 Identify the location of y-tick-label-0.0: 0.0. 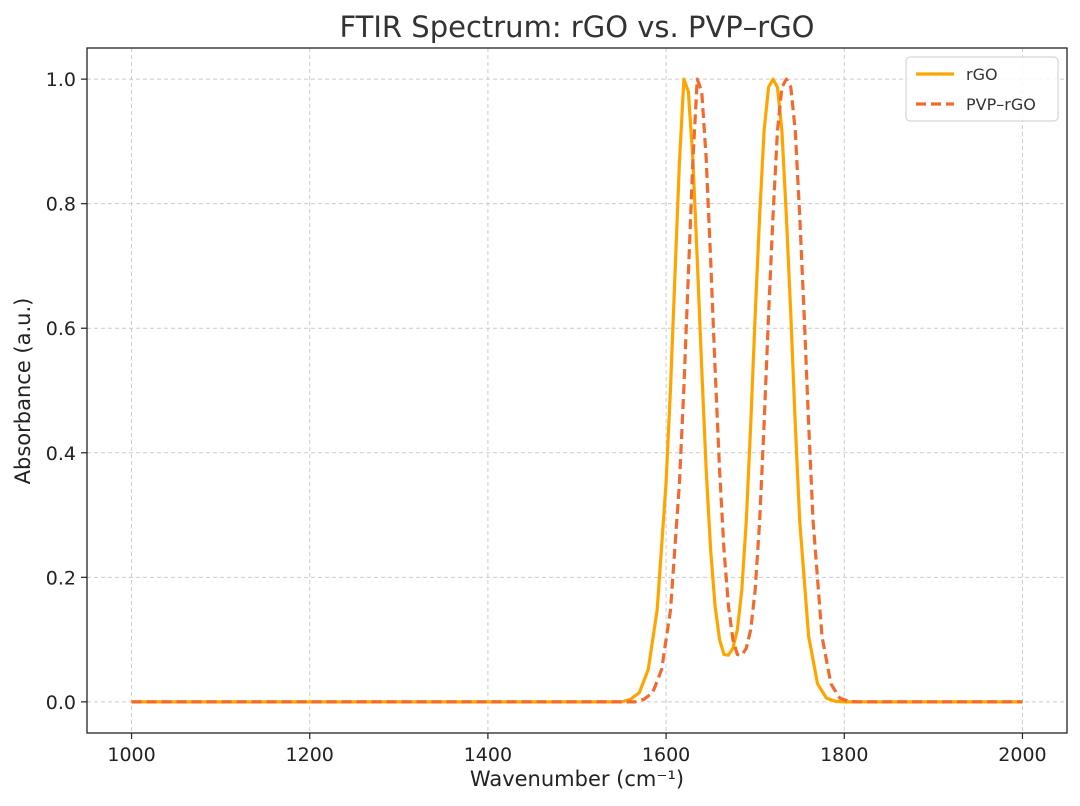
(61, 703).